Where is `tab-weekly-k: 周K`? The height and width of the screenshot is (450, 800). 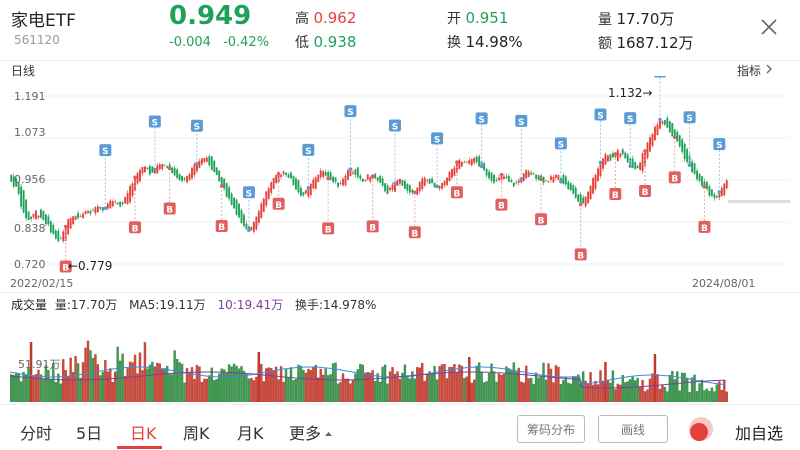 tab-weekly-k: 周K is located at coordinates (196, 433).